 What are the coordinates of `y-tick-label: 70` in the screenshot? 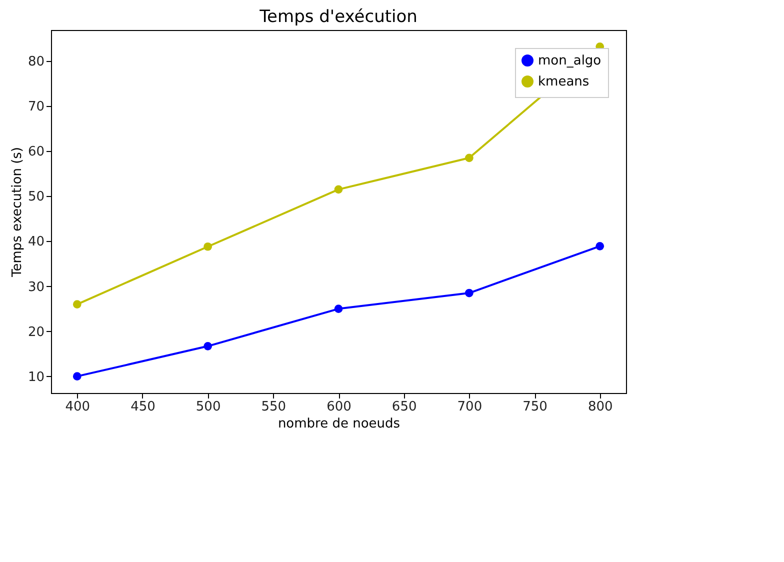 It's located at (36, 107).